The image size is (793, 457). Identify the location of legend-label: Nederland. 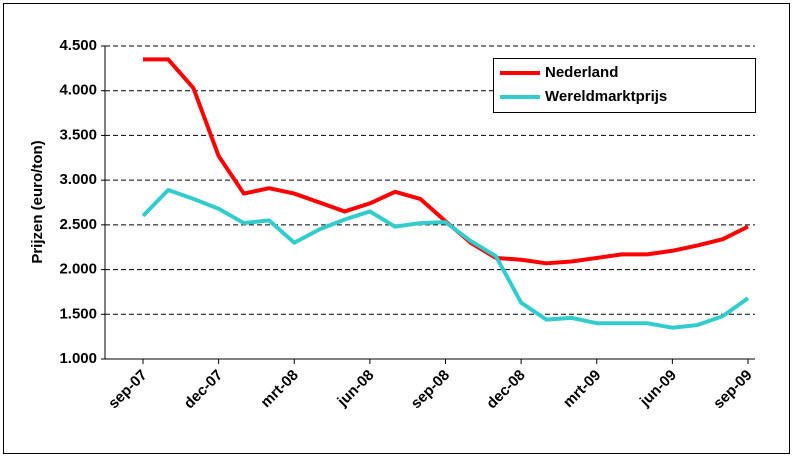
(581, 72).